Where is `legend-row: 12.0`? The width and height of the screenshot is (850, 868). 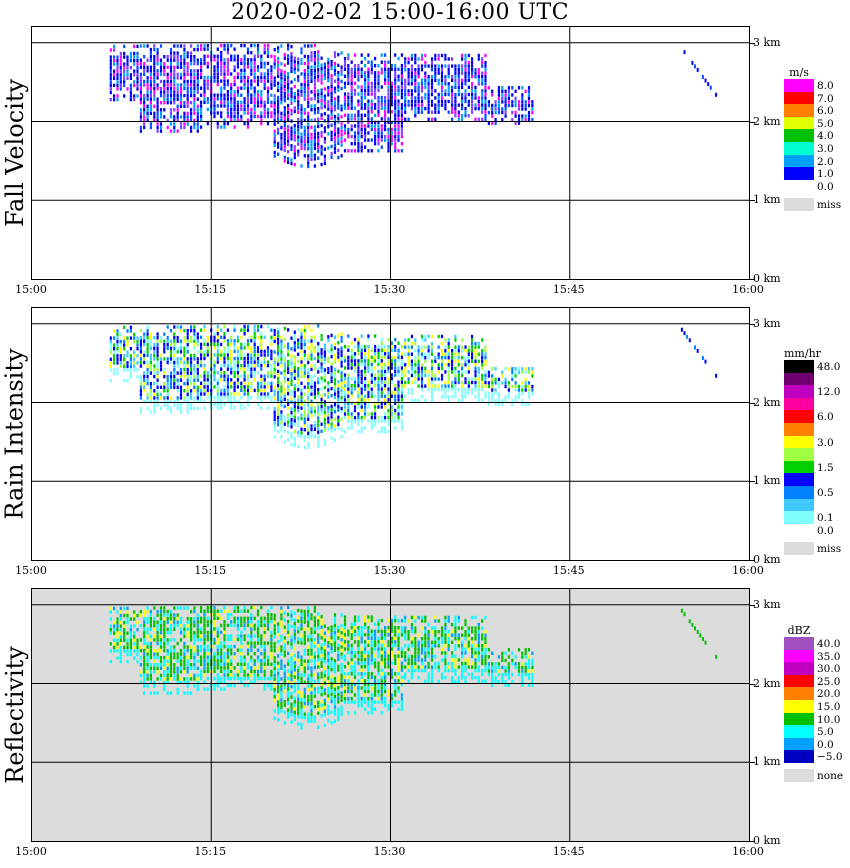
legend-row: 12.0 is located at coordinates (815, 391).